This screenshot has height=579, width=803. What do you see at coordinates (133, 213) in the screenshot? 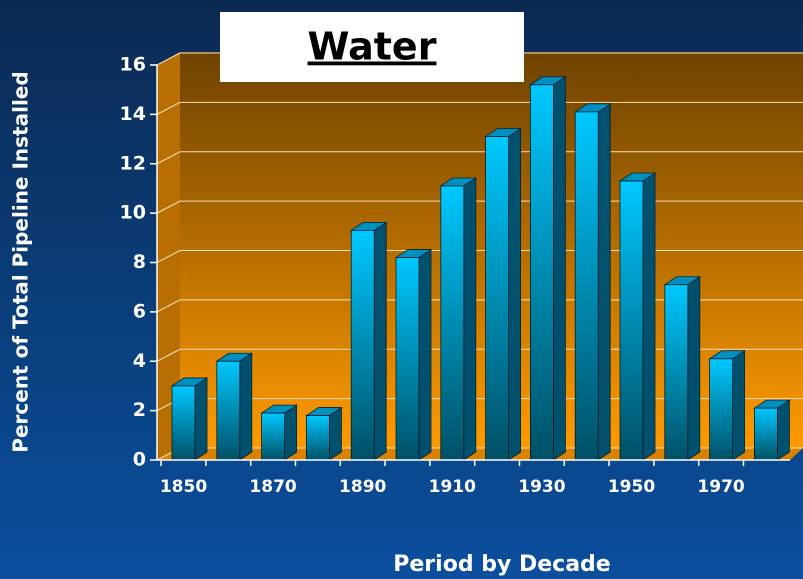
I see `y-tick-label: 10` at bounding box center [133, 213].